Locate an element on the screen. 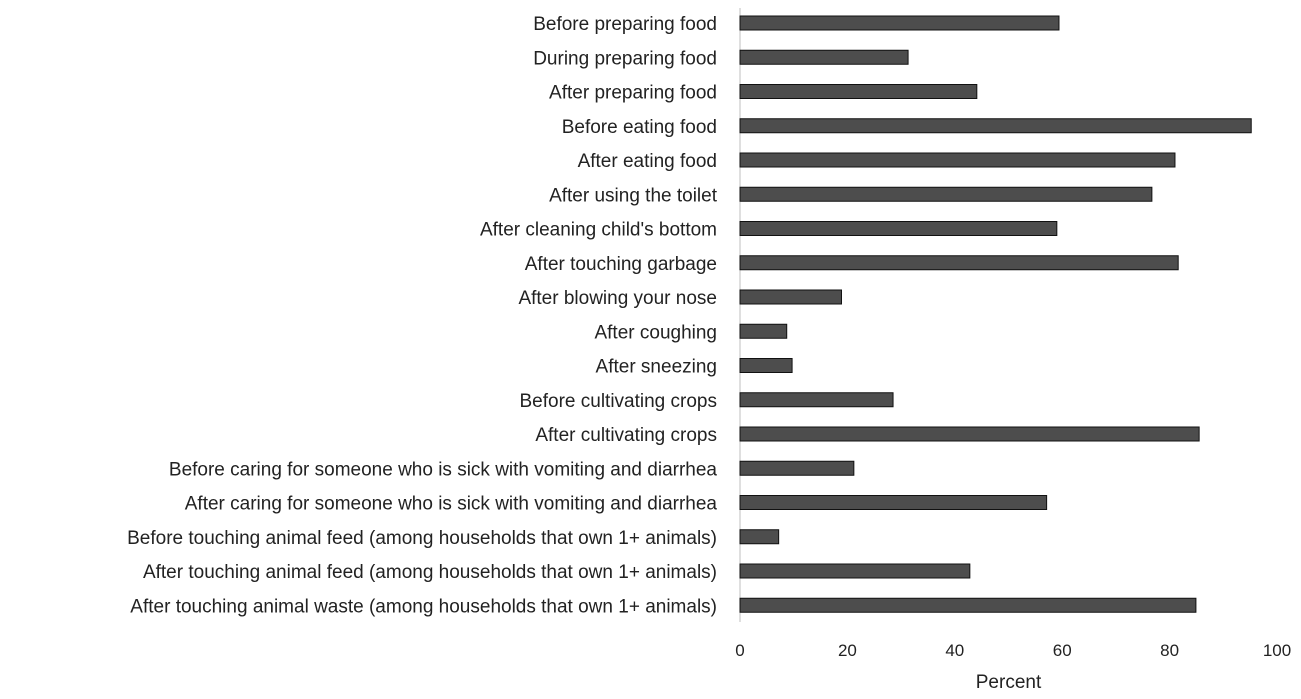 The height and width of the screenshot is (699, 1301). category-label: Before eating food is located at coordinates (639, 127).